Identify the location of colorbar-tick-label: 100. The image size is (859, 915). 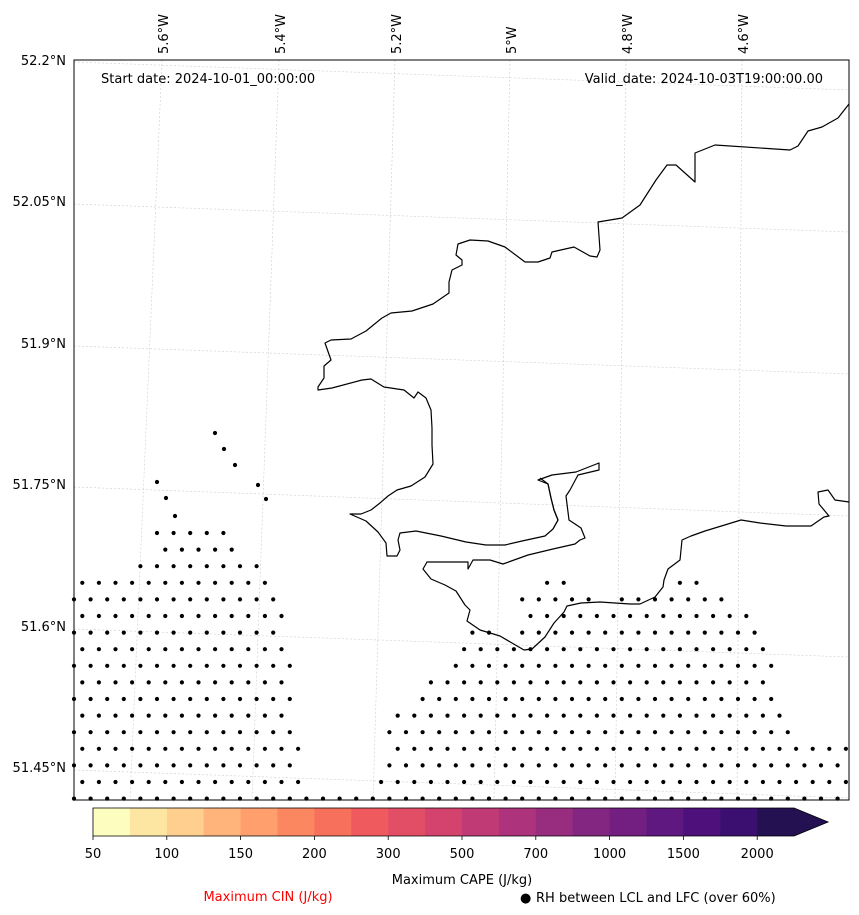
(166, 854).